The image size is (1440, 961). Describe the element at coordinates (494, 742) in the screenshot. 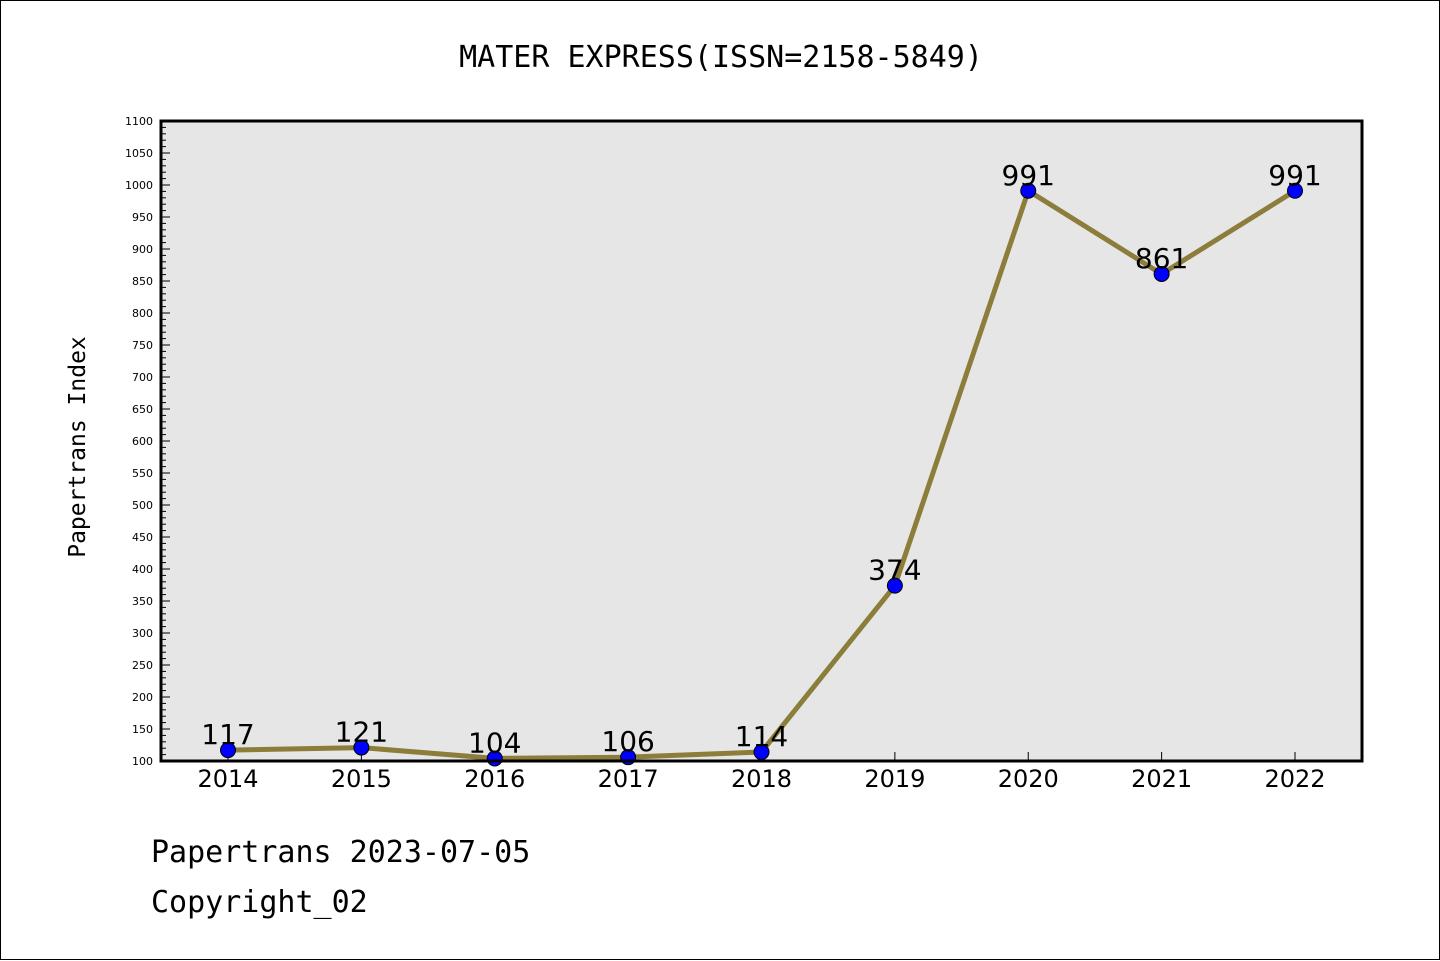

I see `data-label: 104` at that location.